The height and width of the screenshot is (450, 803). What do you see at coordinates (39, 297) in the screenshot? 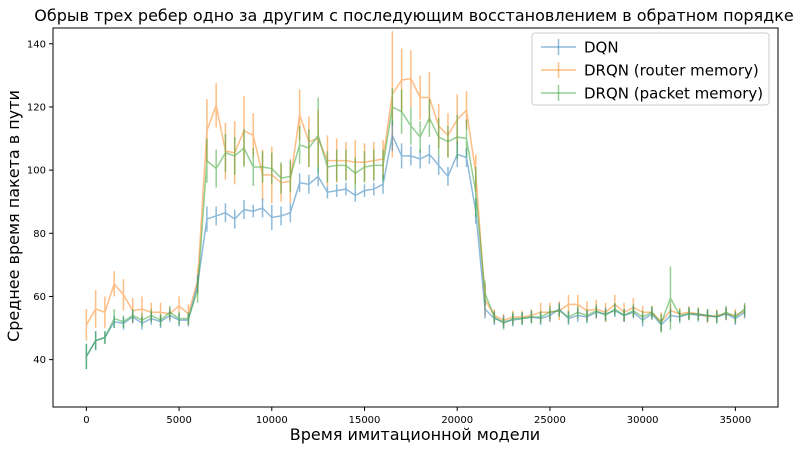
I see `y-tick-label: 60` at bounding box center [39, 297].